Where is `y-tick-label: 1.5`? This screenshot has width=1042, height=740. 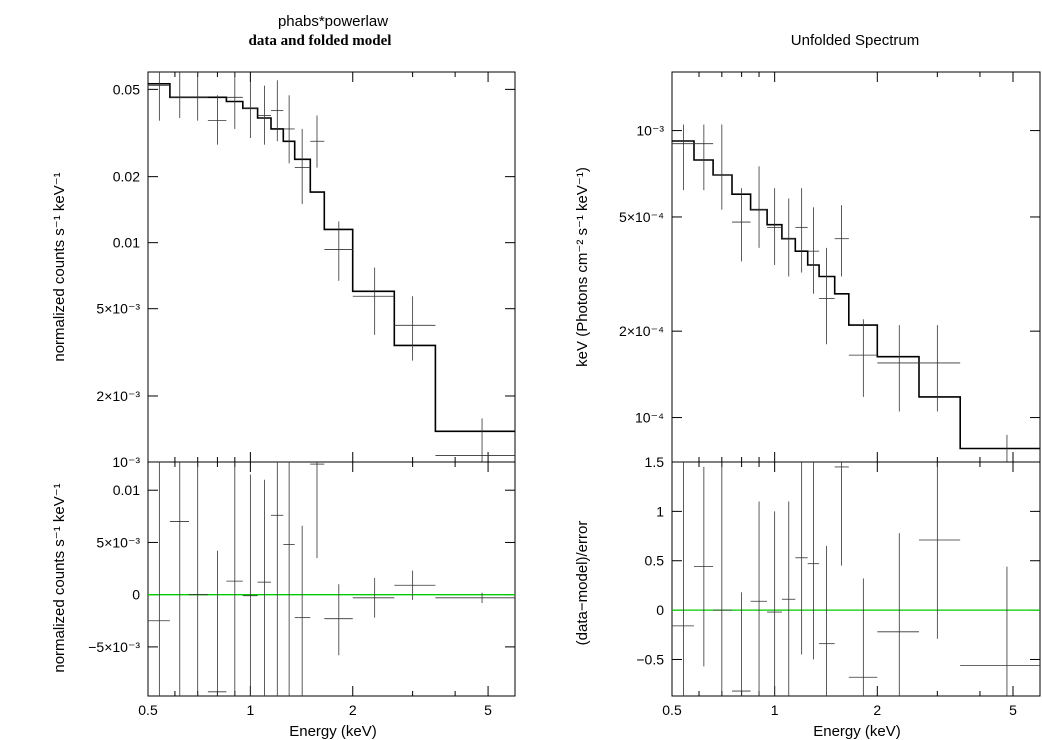
y-tick-label: 1.5 is located at coordinates (655, 462).